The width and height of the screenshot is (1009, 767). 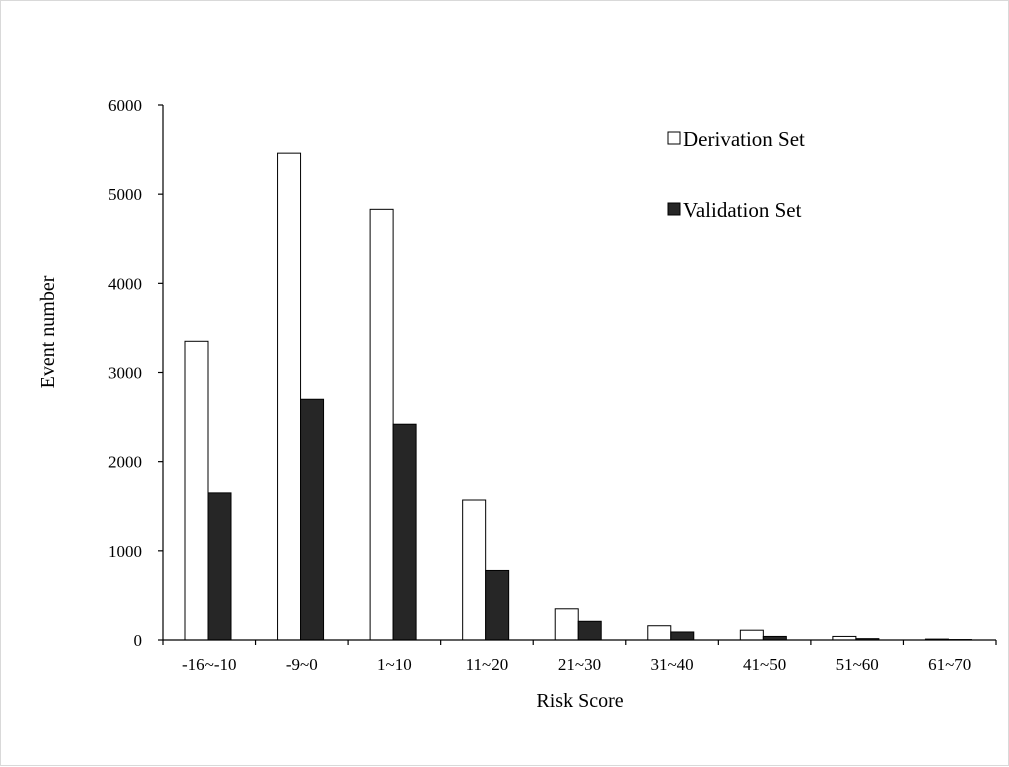 What do you see at coordinates (949, 664) in the screenshot?
I see `x-tick-label: 61~70` at bounding box center [949, 664].